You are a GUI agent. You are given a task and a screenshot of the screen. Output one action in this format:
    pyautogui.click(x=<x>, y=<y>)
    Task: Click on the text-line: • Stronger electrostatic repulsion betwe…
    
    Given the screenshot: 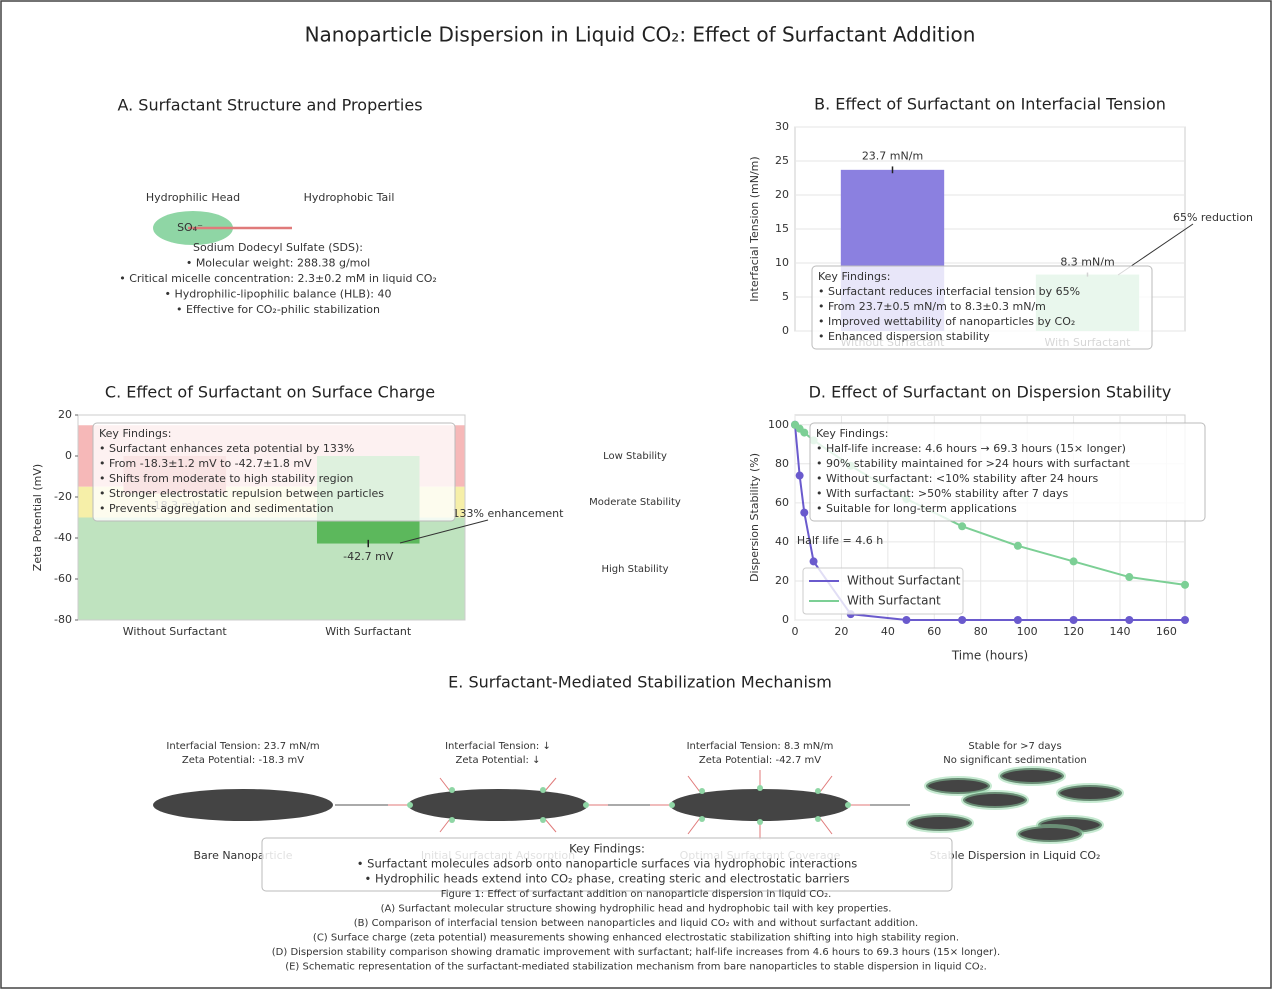 What is the action you would take?
    pyautogui.click(x=241, y=493)
    